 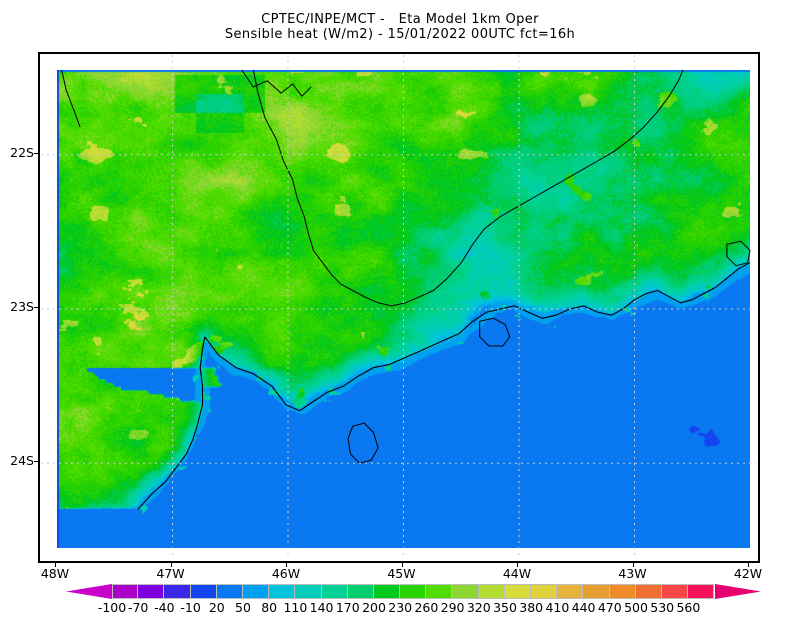 I want to click on x-axis-tick-label: 48W, so click(x=55, y=573).